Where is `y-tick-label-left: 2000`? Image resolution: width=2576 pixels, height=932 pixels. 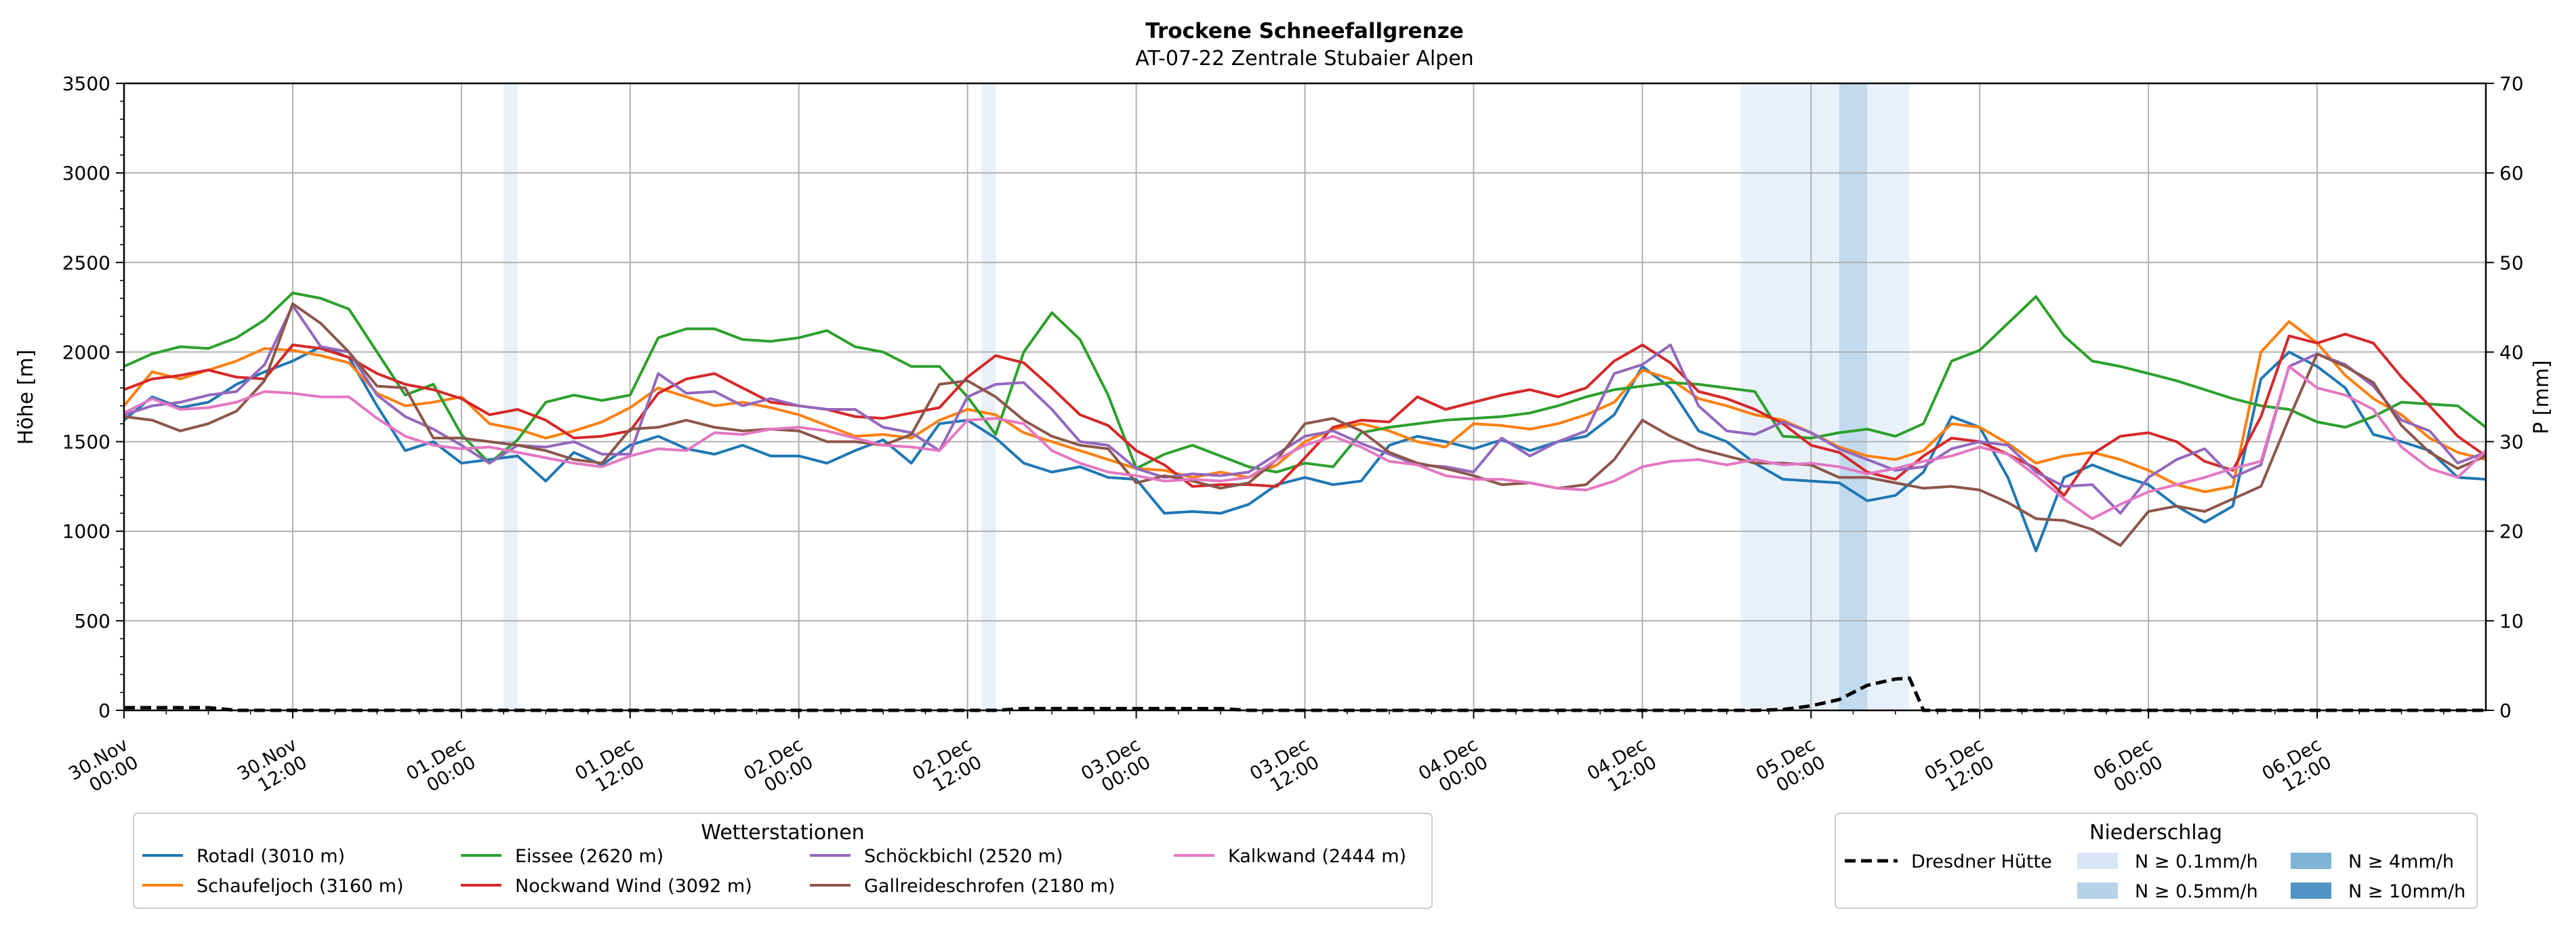 y-tick-label-left: 2000 is located at coordinates (86, 352).